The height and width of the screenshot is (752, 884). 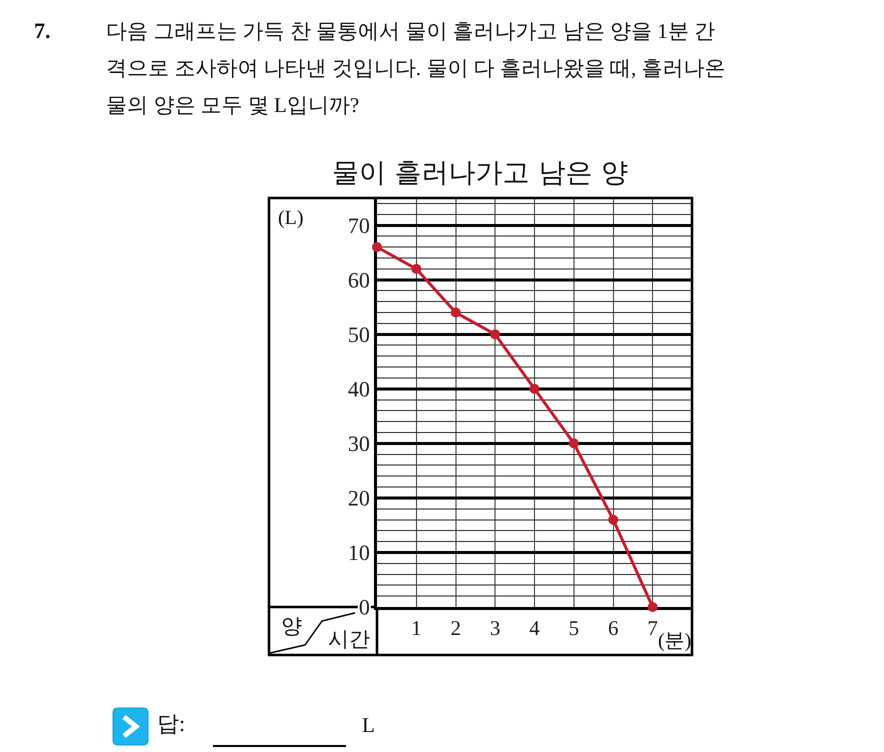 What do you see at coordinates (359, 389) in the screenshot?
I see `y-tick-label: 40` at bounding box center [359, 389].